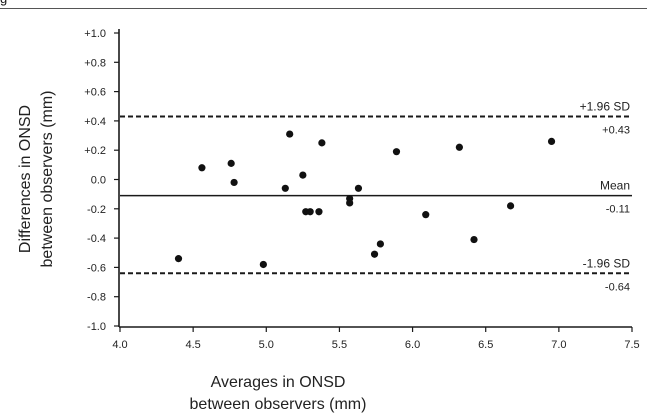 The height and width of the screenshot is (417, 647). What do you see at coordinates (558, 345) in the screenshot?
I see `x-tick-label: 7.0` at bounding box center [558, 345].